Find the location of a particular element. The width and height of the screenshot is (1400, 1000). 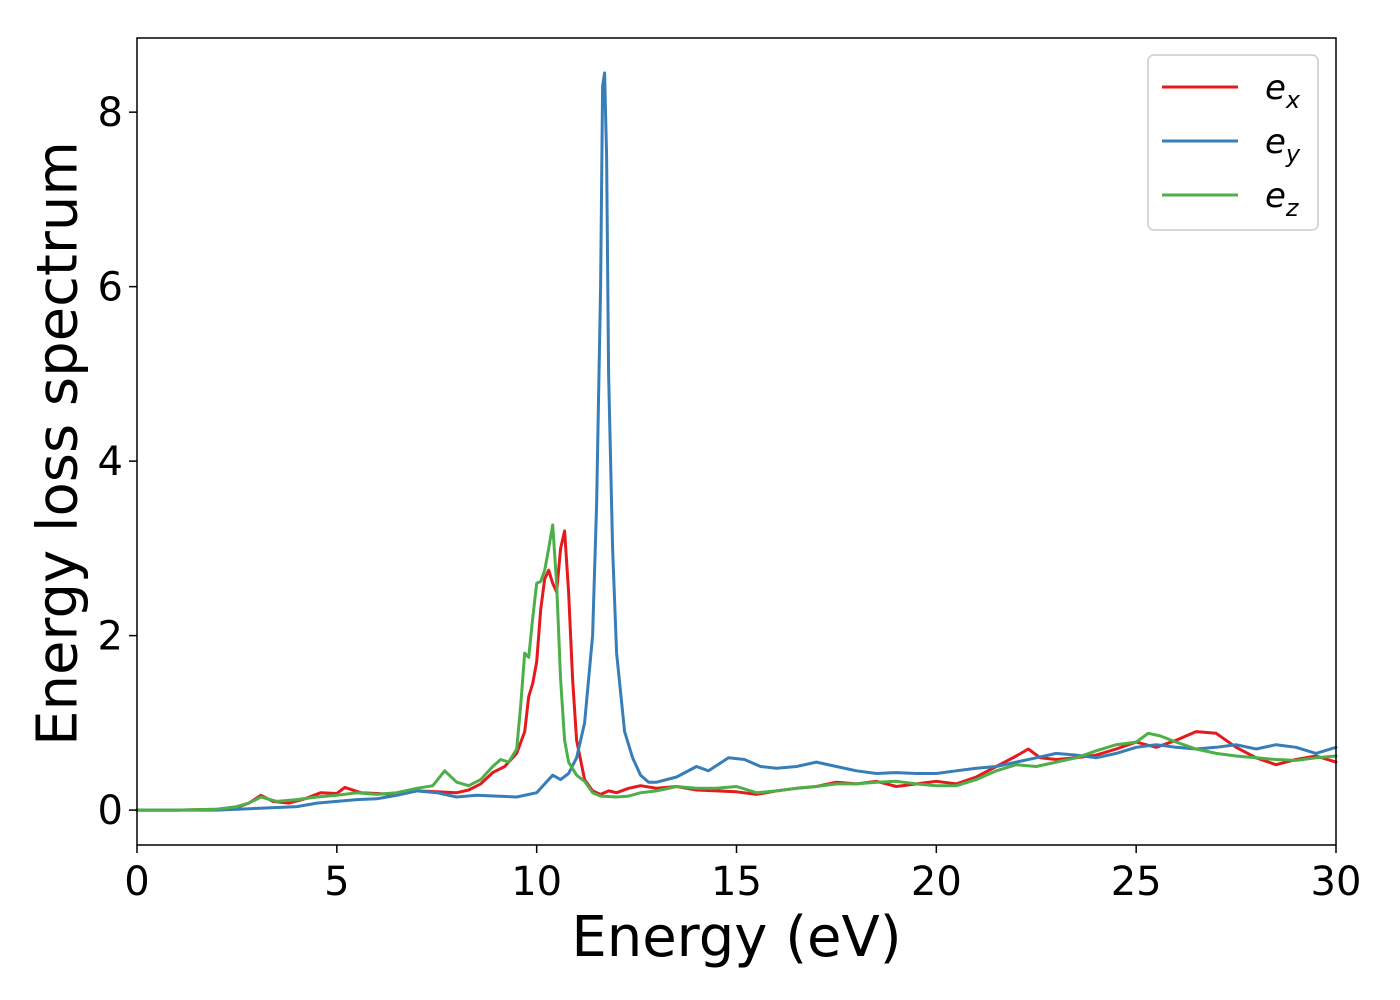

legend-label-subscript: z is located at coordinates (1292, 208).